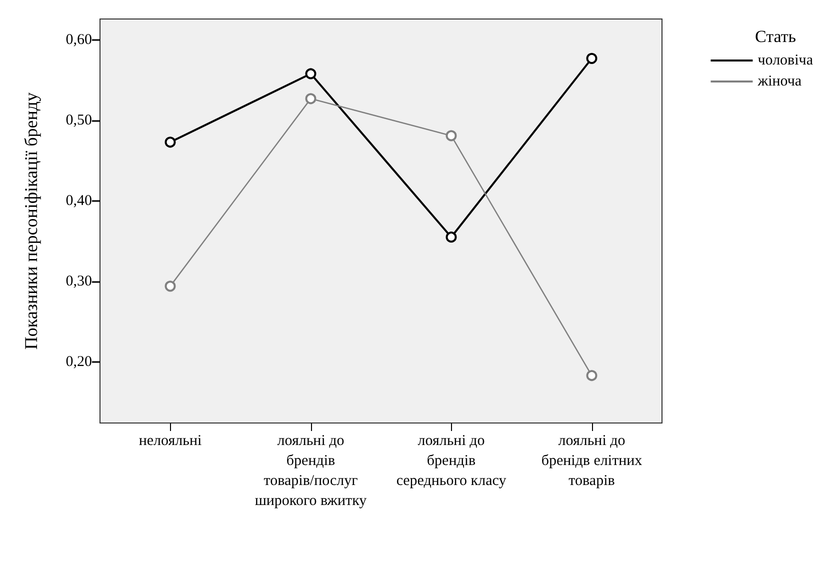 Image resolution: width=834 pixels, height=561 pixels. I want to click on legend-title: Стать, so click(775, 36).